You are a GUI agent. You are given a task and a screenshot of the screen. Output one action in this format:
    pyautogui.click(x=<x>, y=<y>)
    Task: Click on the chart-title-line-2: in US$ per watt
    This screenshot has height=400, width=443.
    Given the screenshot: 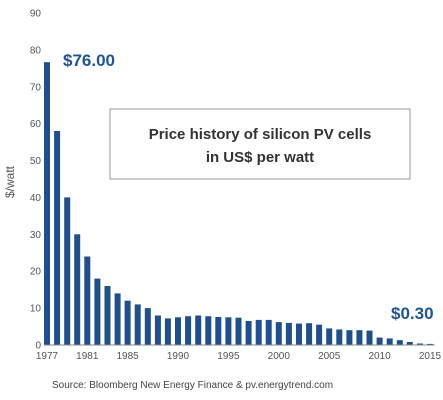 What is the action you would take?
    pyautogui.click(x=260, y=157)
    